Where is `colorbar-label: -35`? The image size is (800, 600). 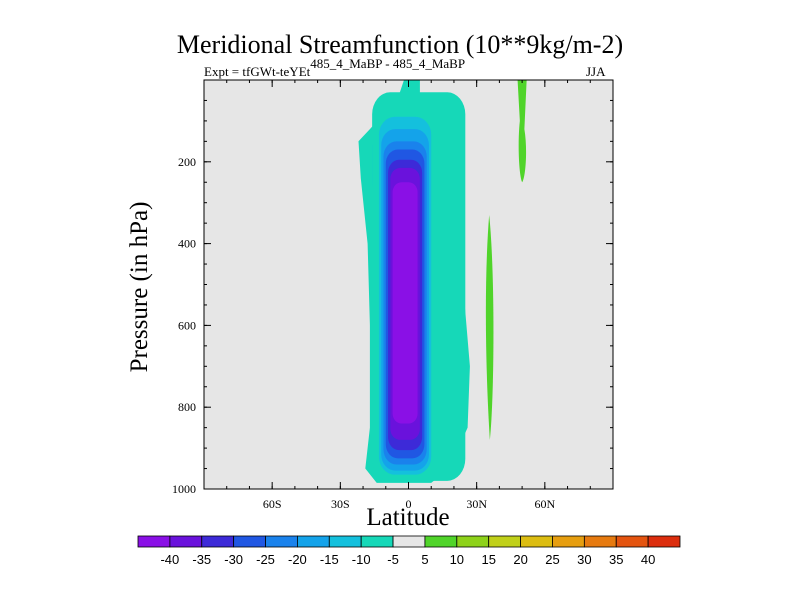 colorbar-label: -35 is located at coordinates (201, 559).